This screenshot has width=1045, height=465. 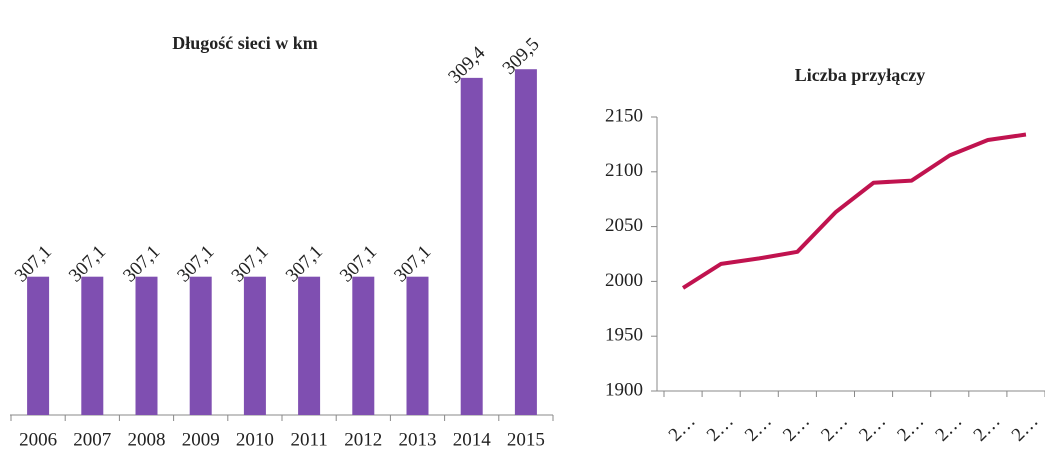 What do you see at coordinates (201, 439) in the screenshot?
I see `x-tick-label: 2009` at bounding box center [201, 439].